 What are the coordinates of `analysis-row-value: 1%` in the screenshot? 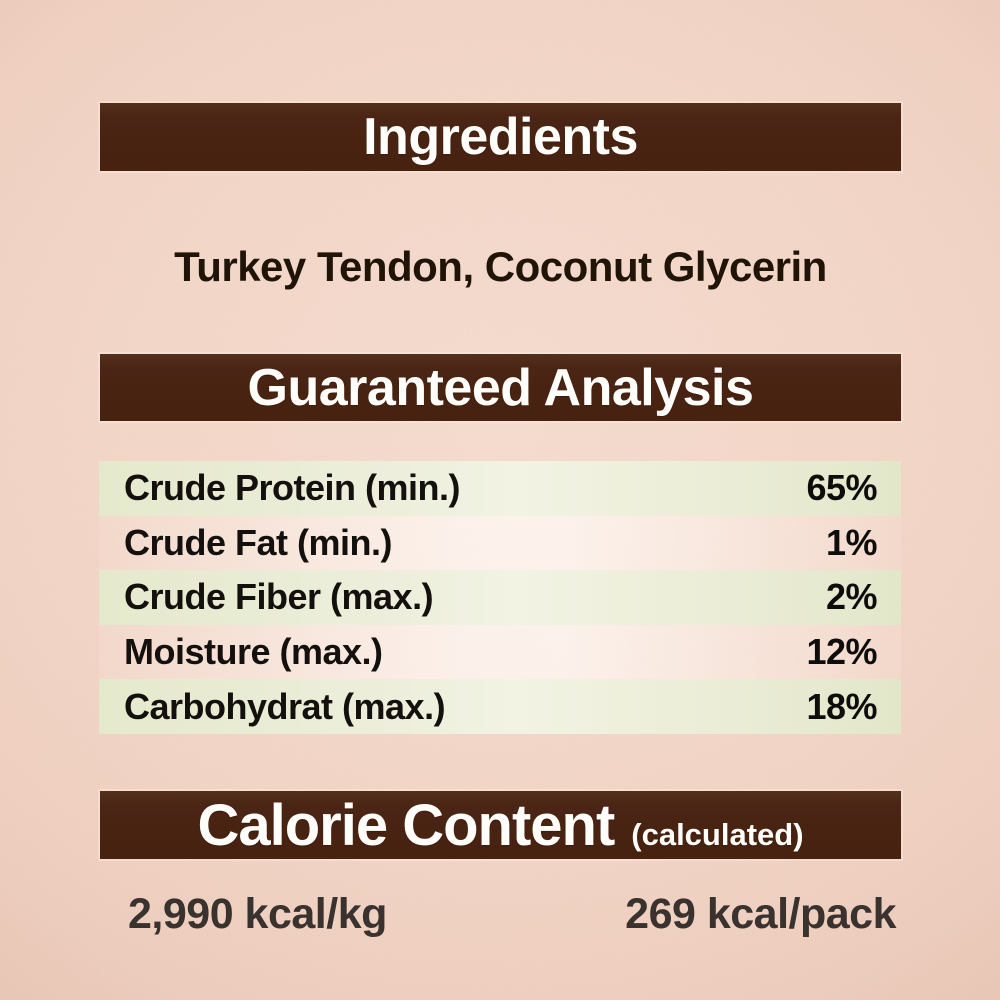 It's located at (851, 542).